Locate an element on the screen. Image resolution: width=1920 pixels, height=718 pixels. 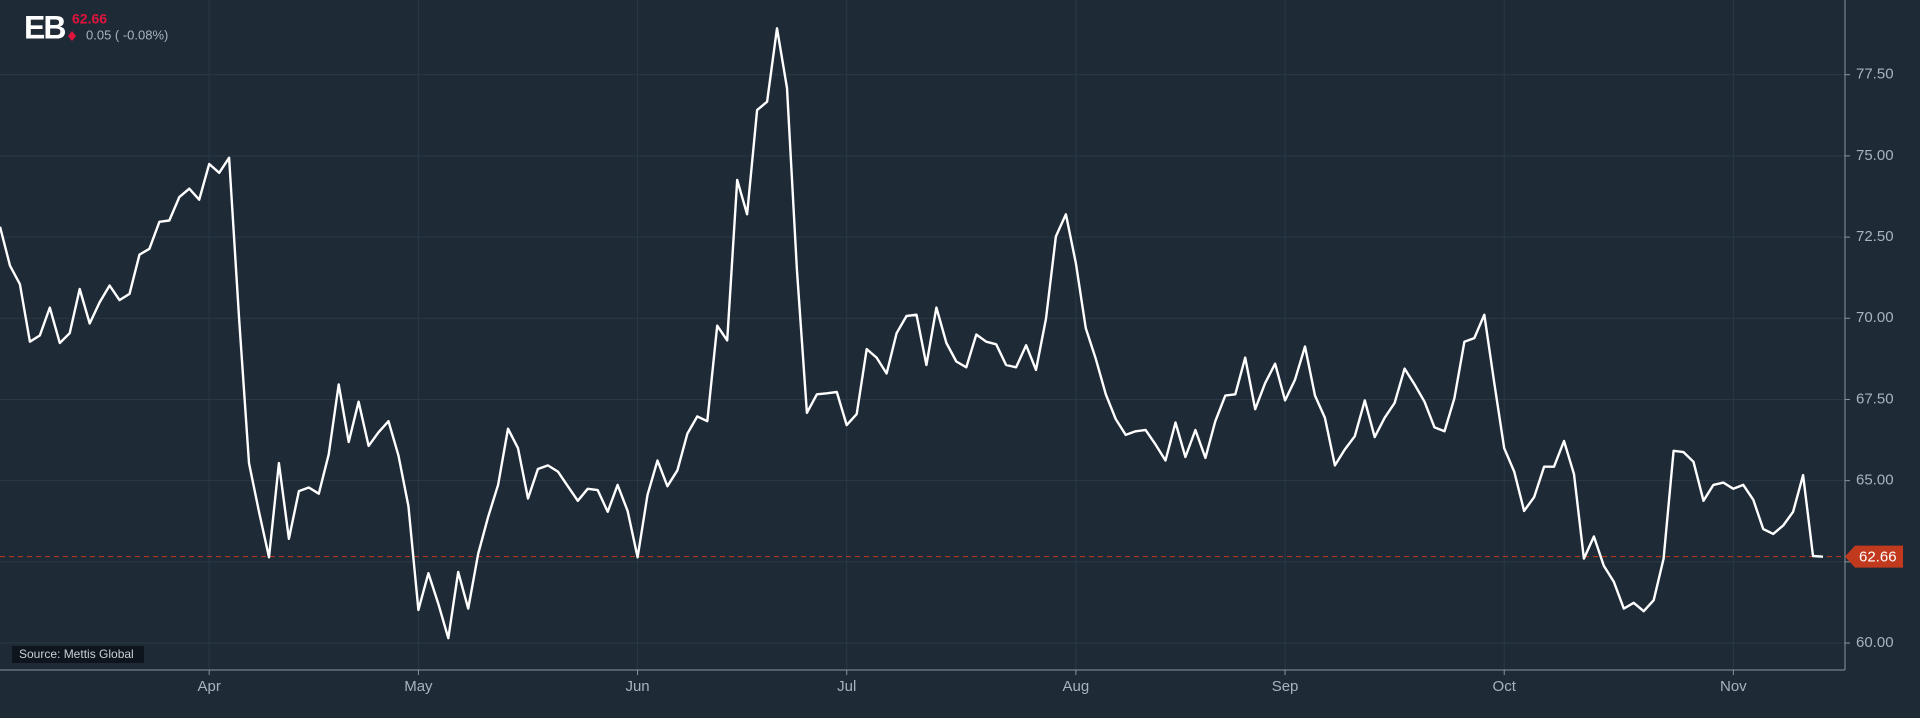
x-tick-label: Aug is located at coordinates (1076, 686).